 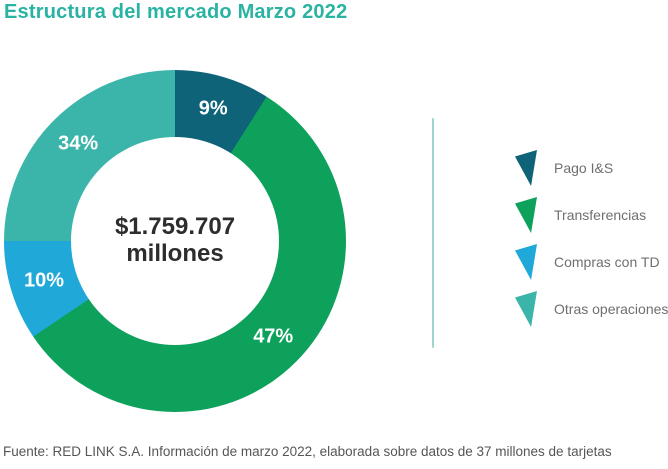 I want to click on slice-label: 9%, so click(x=213, y=108).